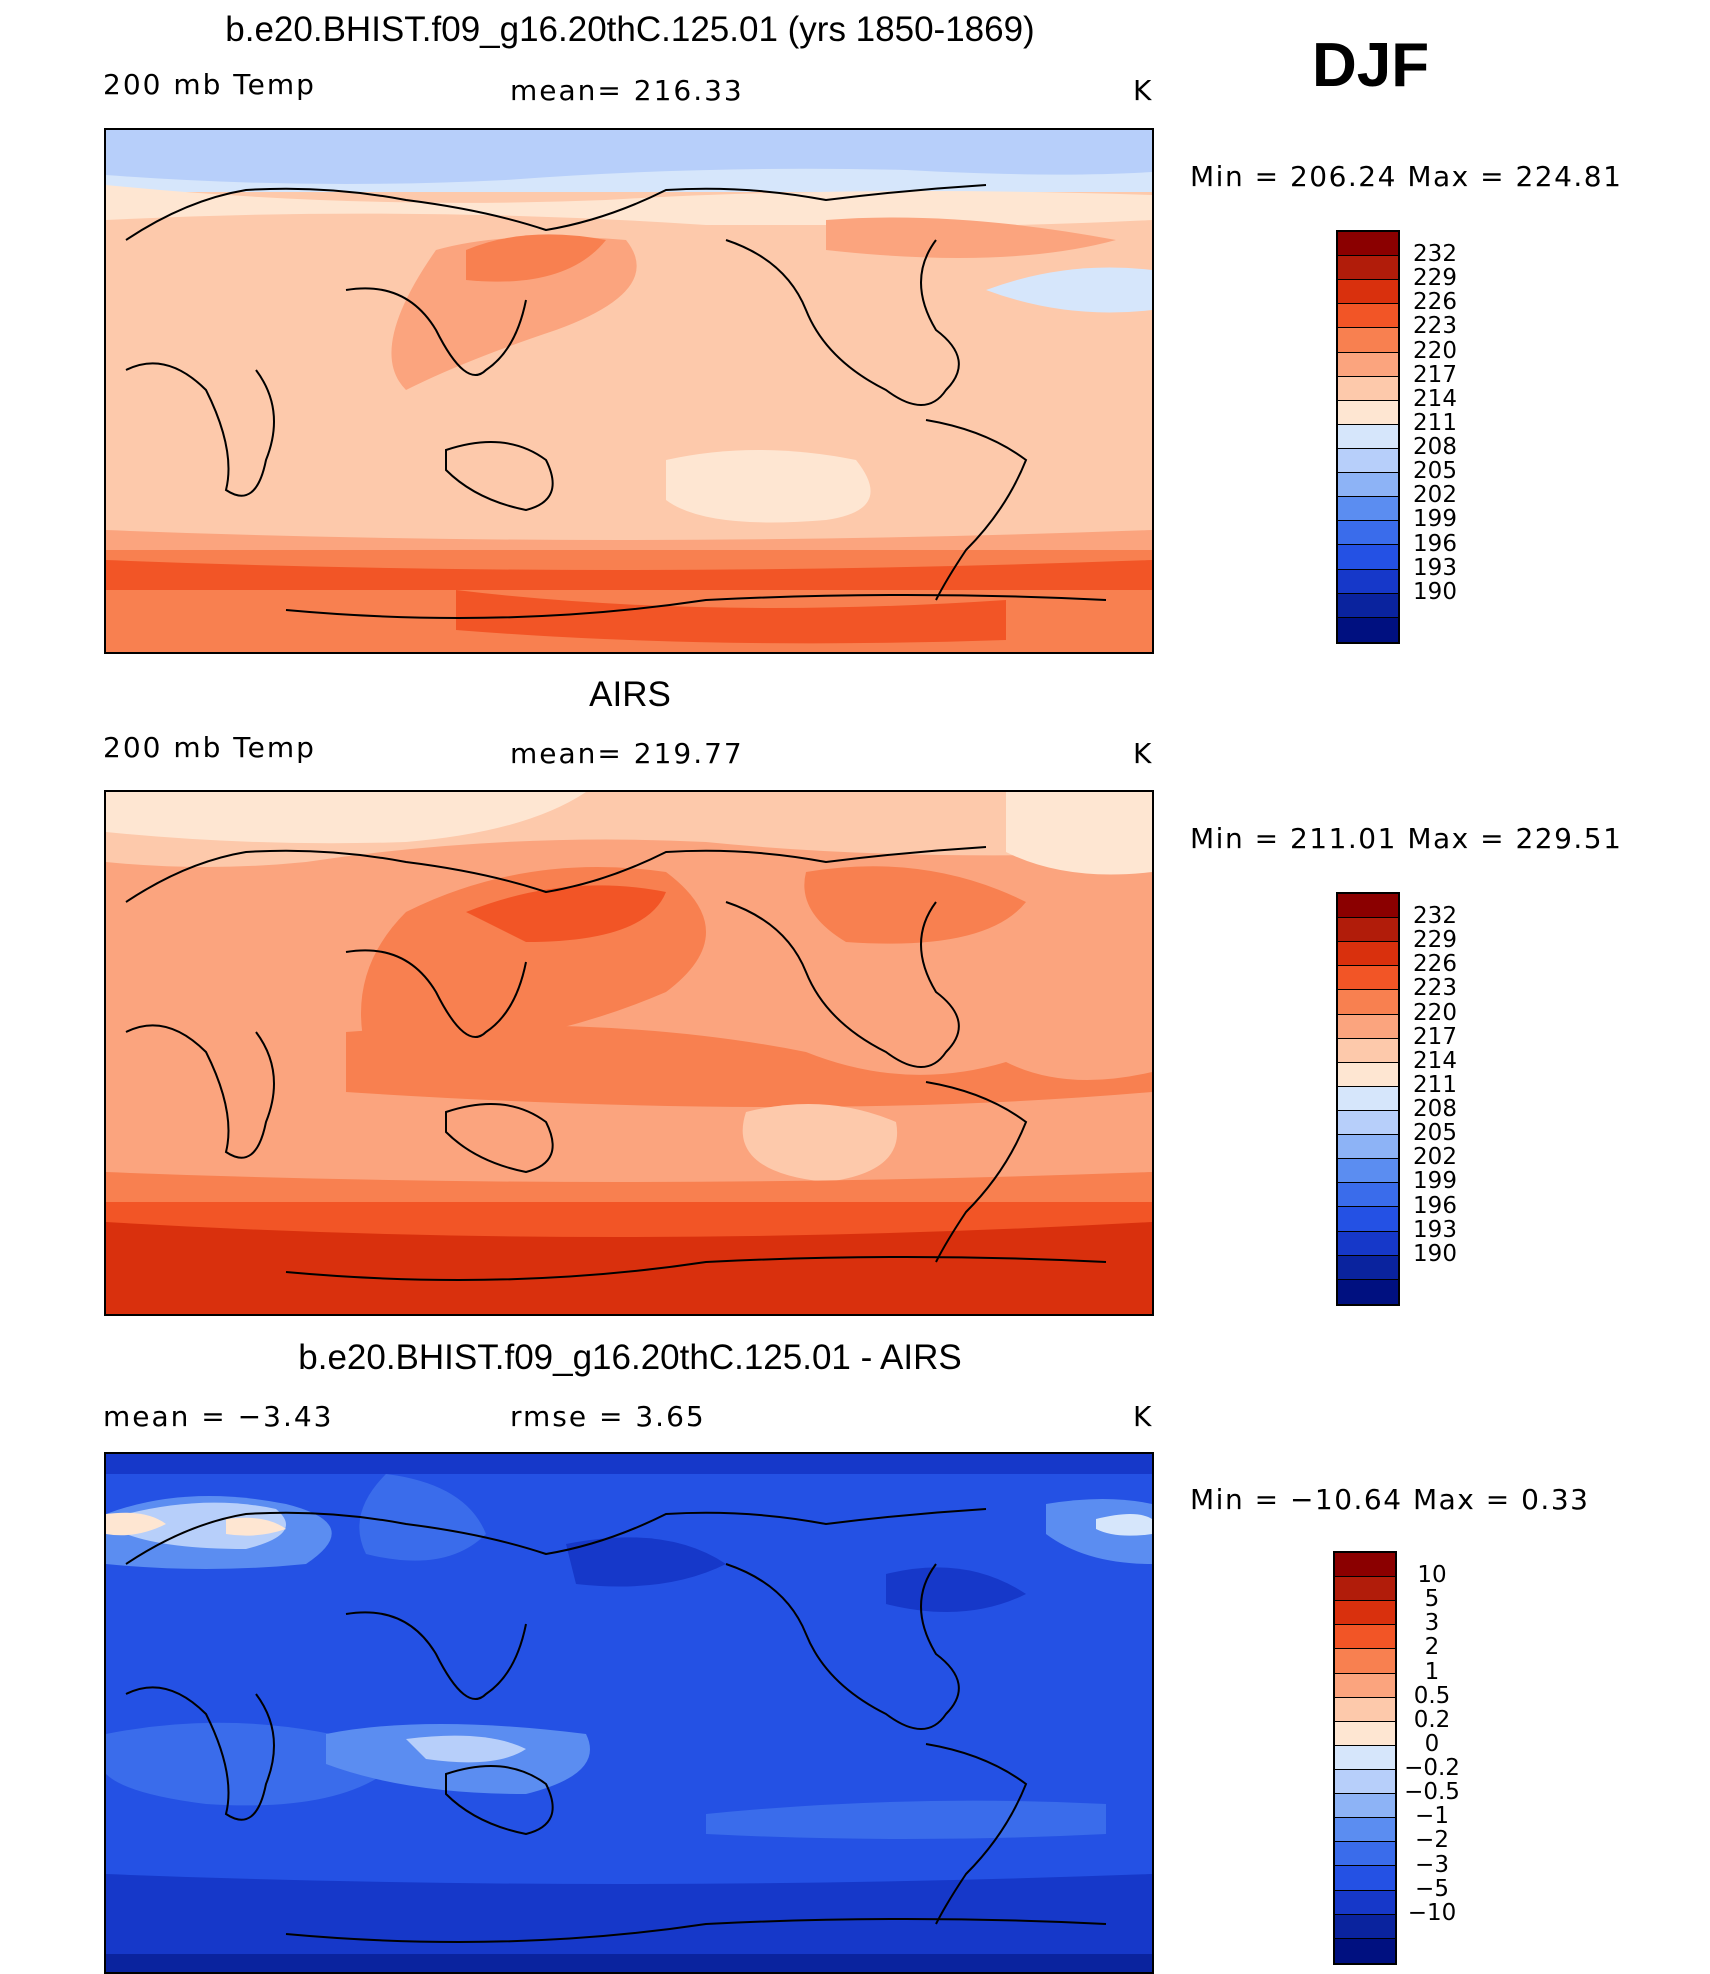 The width and height of the screenshot is (1710, 1974). Describe the element at coordinates (1432, 1864) in the screenshot. I see `colorbar-tick-label: −3` at that location.